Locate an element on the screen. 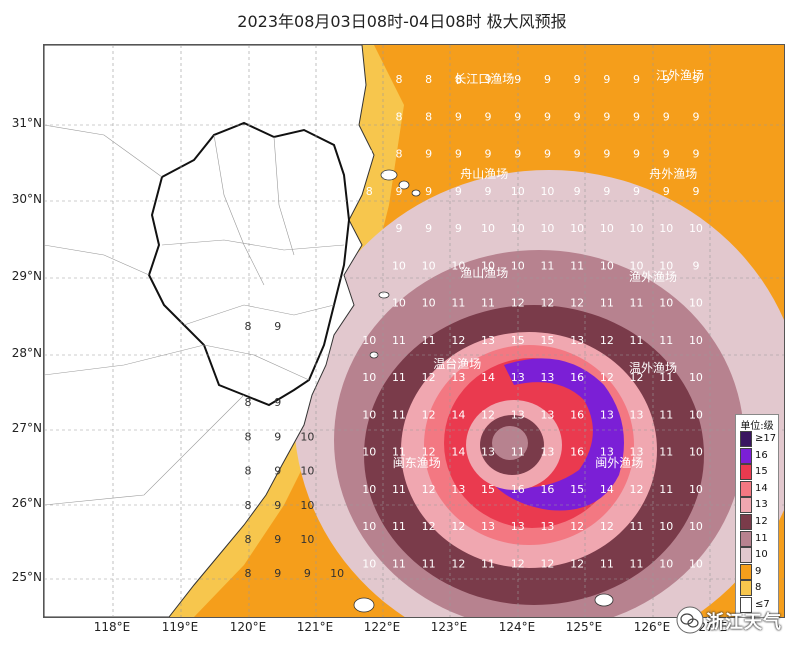  lon-label-118: 118°E is located at coordinates (112, 627).